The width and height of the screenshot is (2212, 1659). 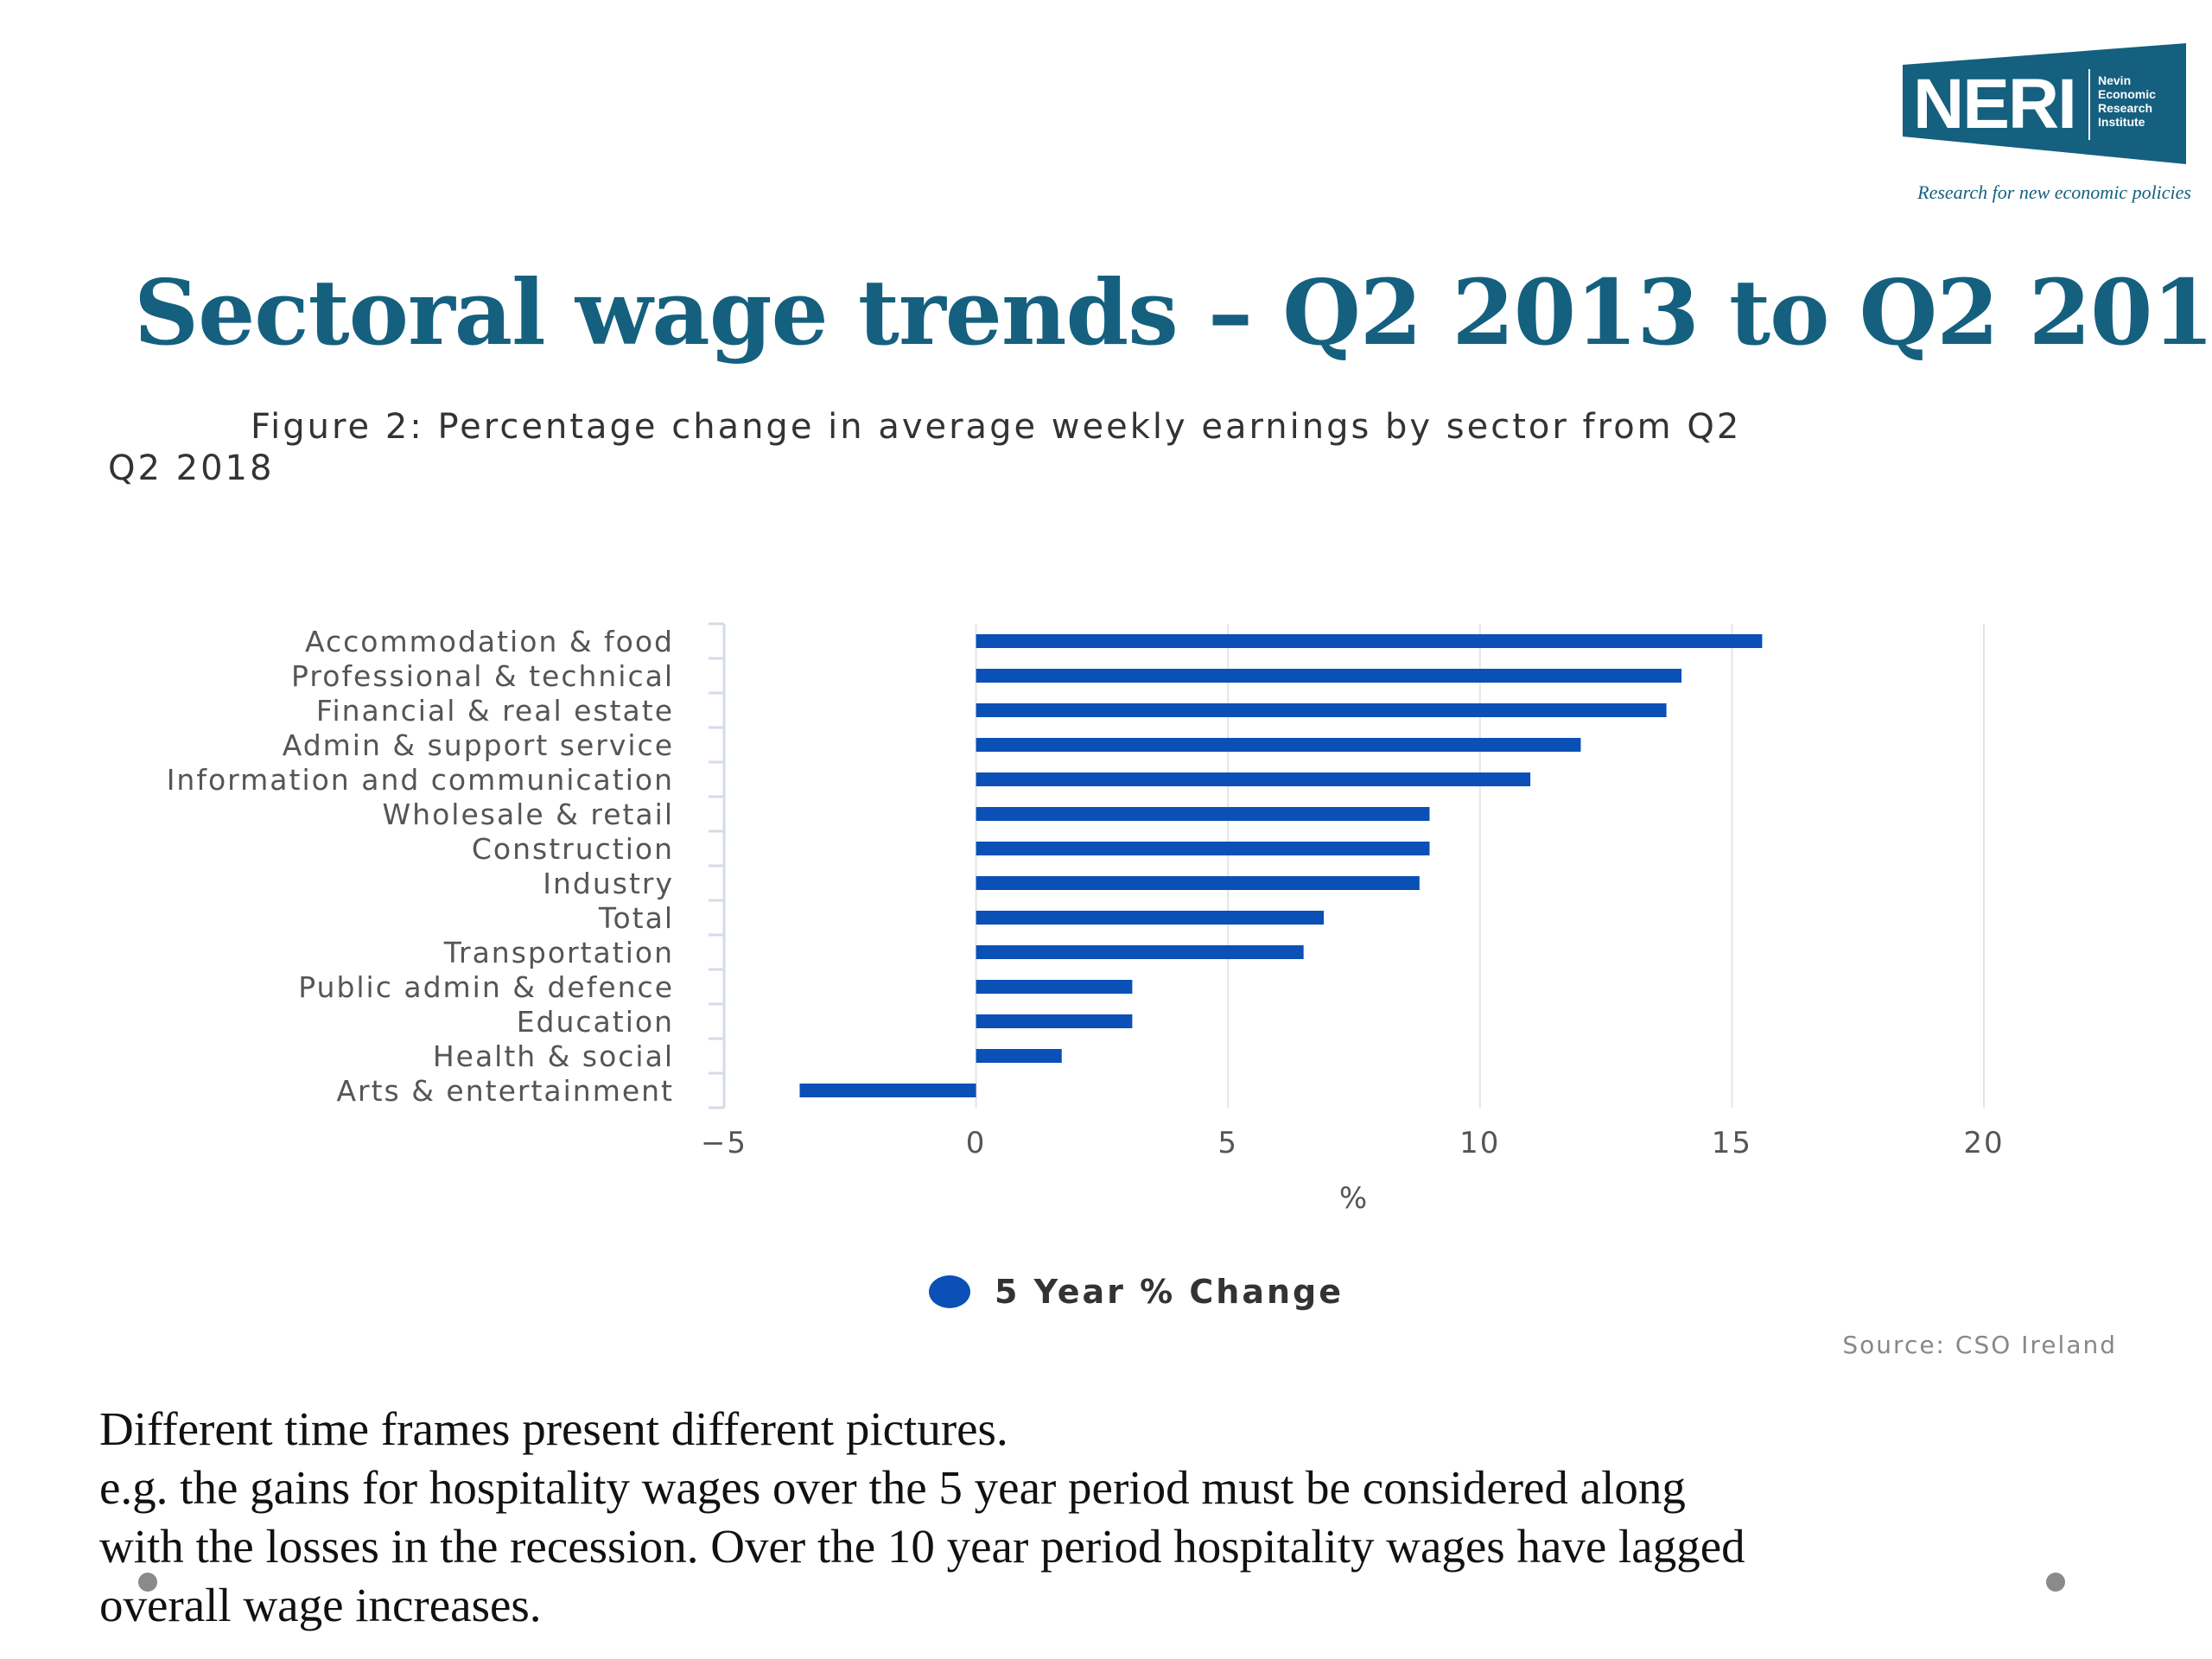 What do you see at coordinates (2121, 122) in the screenshot?
I see `logo-line-4: Institute` at bounding box center [2121, 122].